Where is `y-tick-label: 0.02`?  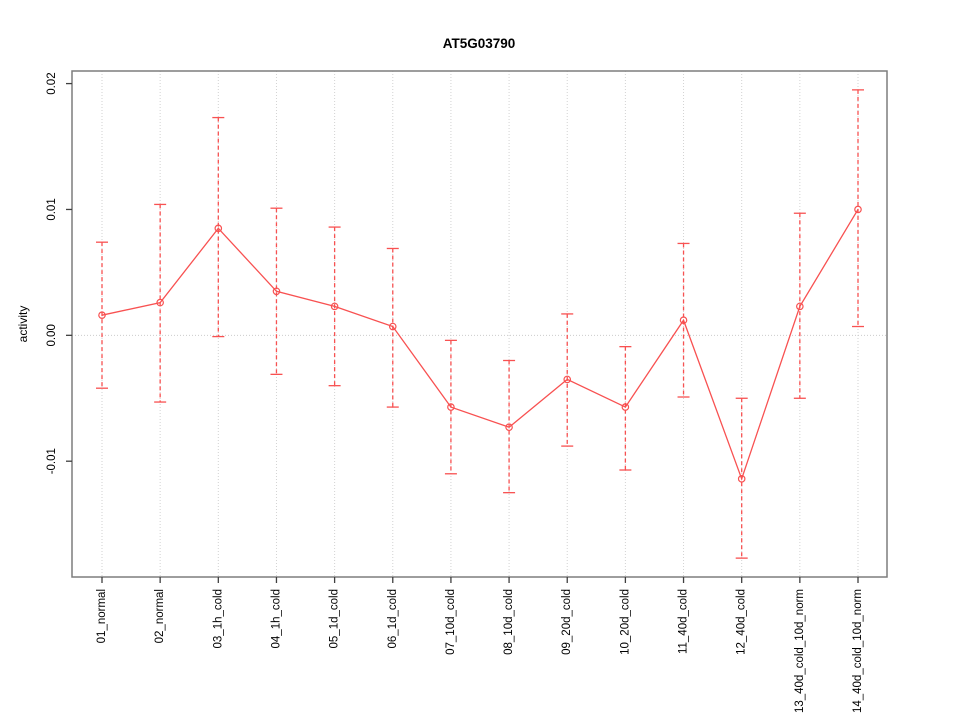
y-tick-label: 0.02 is located at coordinates (52, 83).